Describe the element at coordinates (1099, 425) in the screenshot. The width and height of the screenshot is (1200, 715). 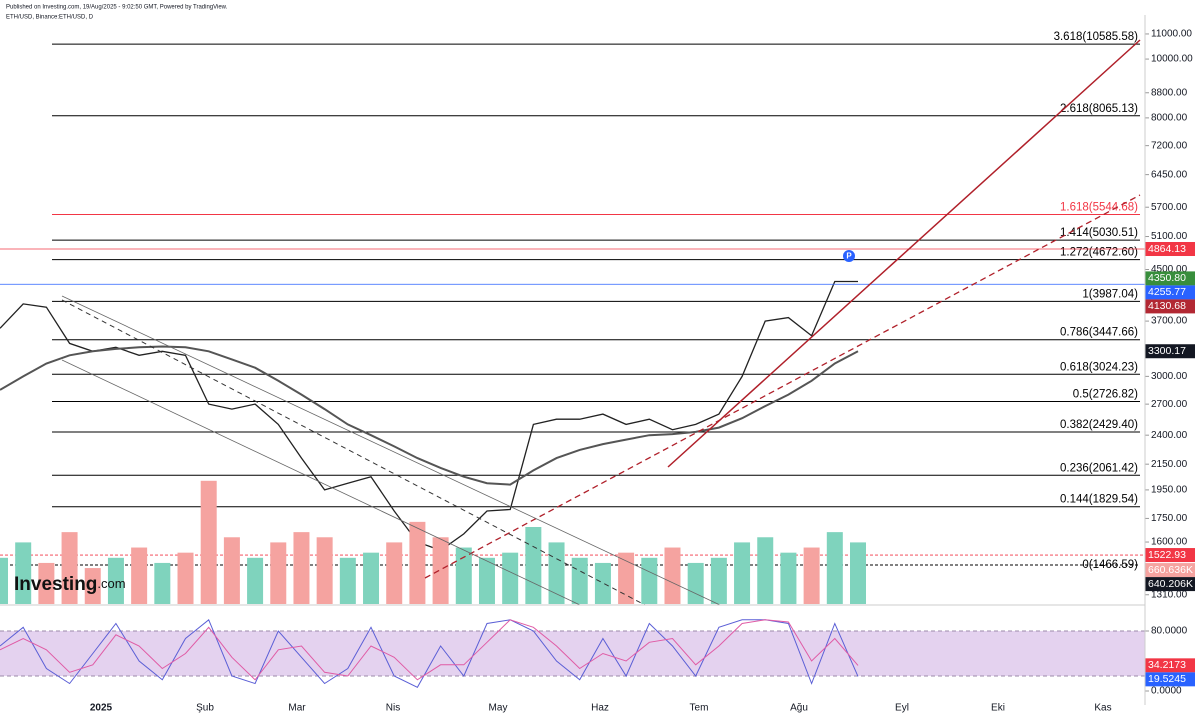
I see `fib-label: 0.382(2429.40)` at that location.